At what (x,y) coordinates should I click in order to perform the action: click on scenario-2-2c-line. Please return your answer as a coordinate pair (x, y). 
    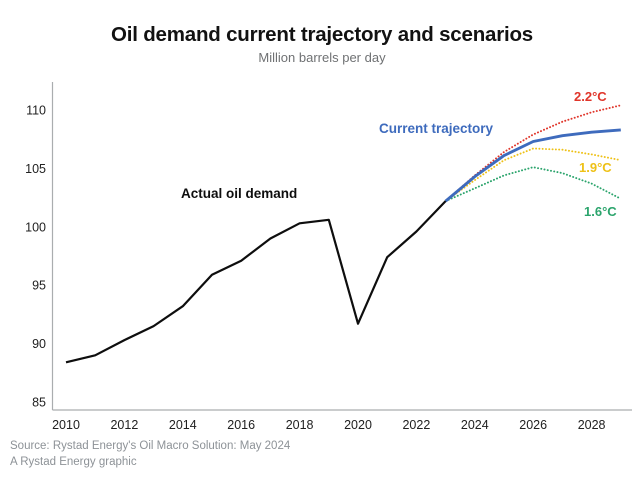
    Looking at the image, I should click on (533, 153).